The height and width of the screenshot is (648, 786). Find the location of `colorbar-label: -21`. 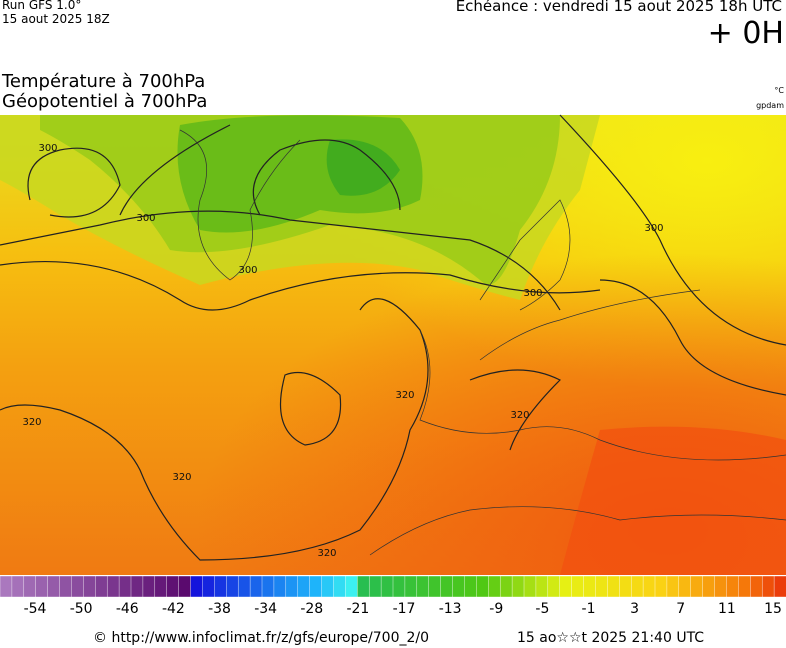

colorbar-label: -21 is located at coordinates (357, 609).